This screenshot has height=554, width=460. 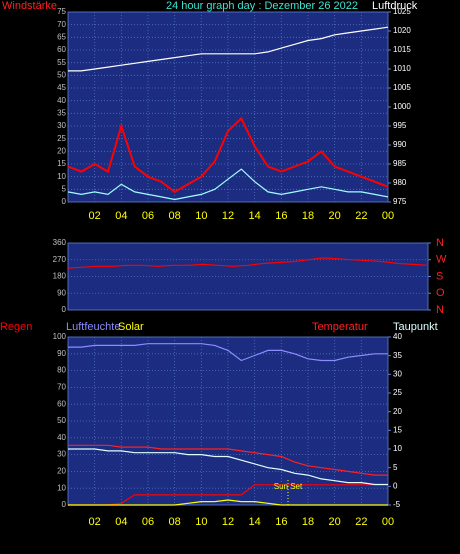 What do you see at coordinates (400, 163) in the screenshot?
I see `y2-tick-label: 985` at bounding box center [400, 163].